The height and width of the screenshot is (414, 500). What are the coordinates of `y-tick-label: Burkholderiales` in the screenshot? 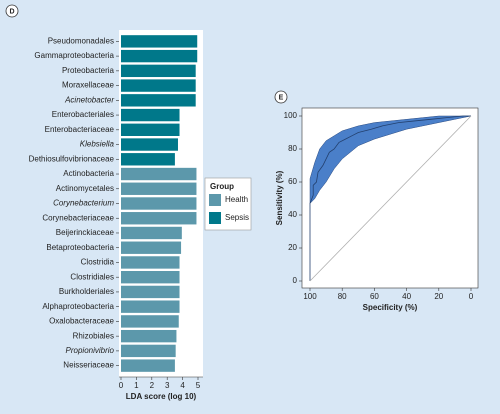 It's located at (86, 291).